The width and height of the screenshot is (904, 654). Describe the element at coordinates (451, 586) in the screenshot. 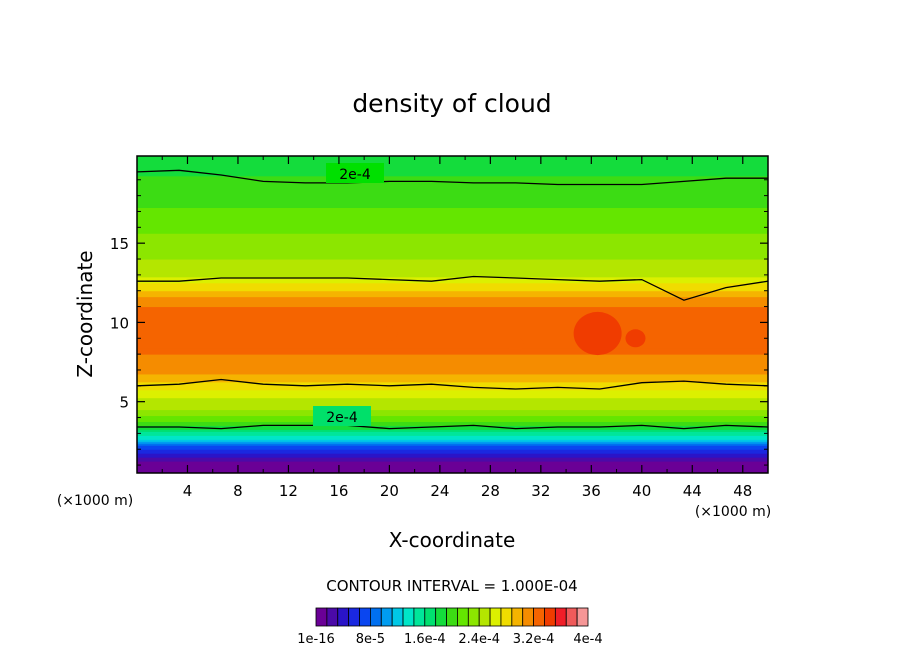

I see `contour-interval-text: CONTOUR INTERVAL = 1.000E-04` at that location.